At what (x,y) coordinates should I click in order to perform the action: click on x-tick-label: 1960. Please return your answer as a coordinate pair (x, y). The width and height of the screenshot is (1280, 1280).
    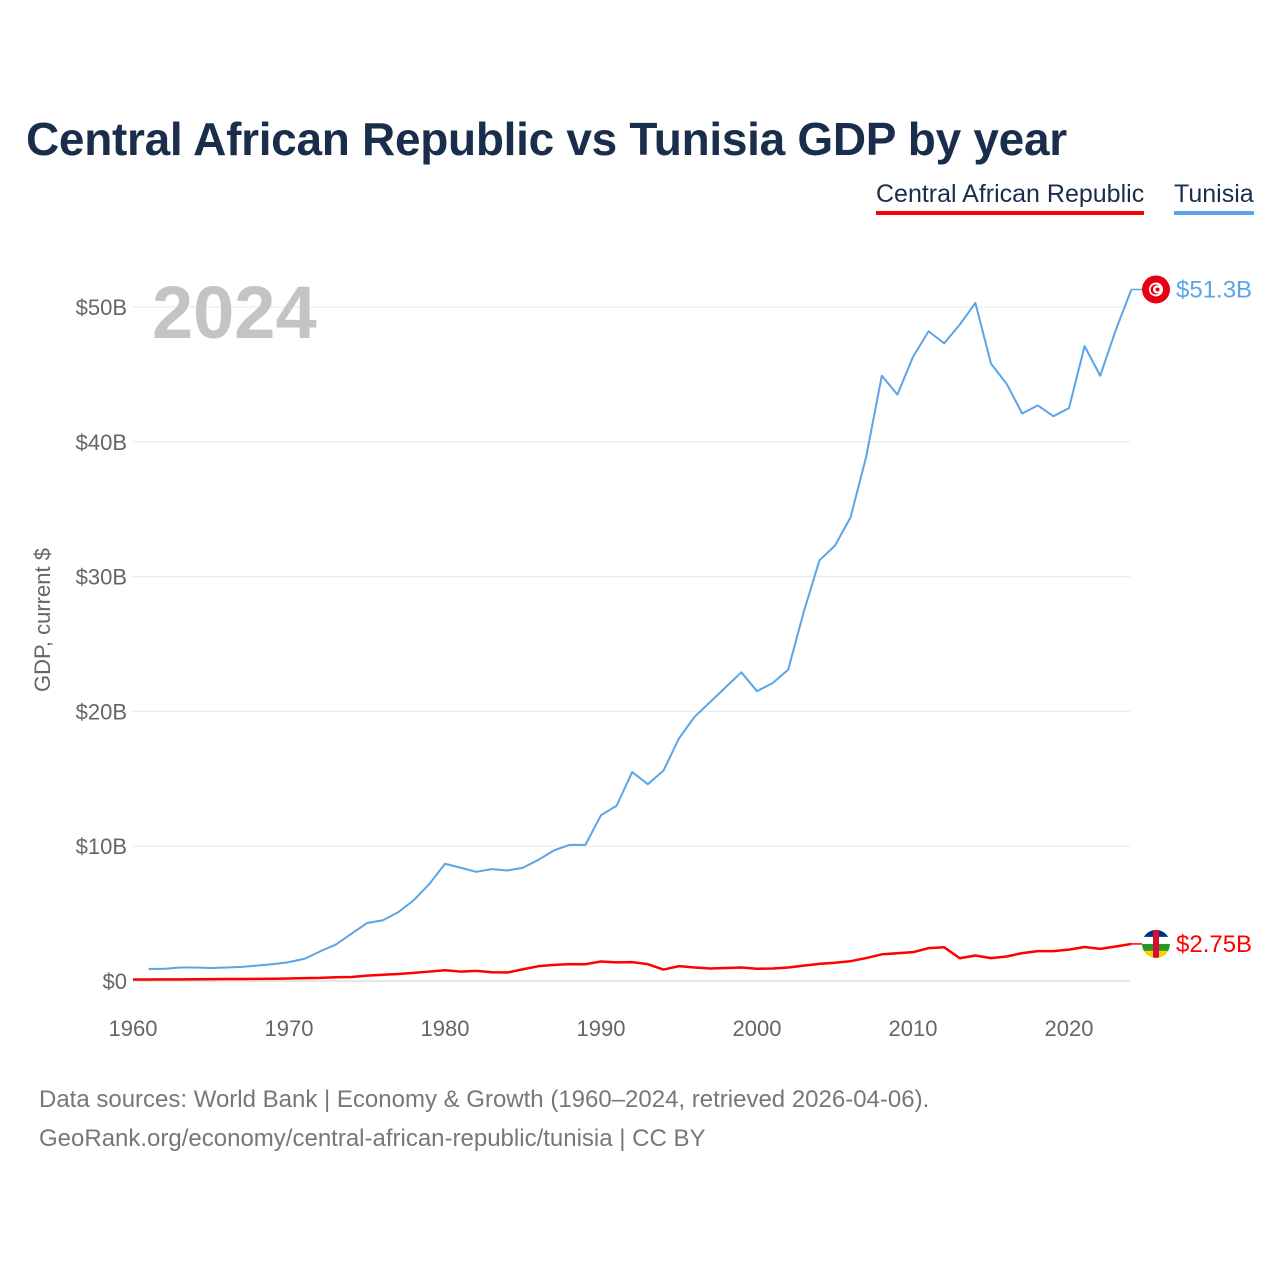
    Looking at the image, I should click on (133, 1028).